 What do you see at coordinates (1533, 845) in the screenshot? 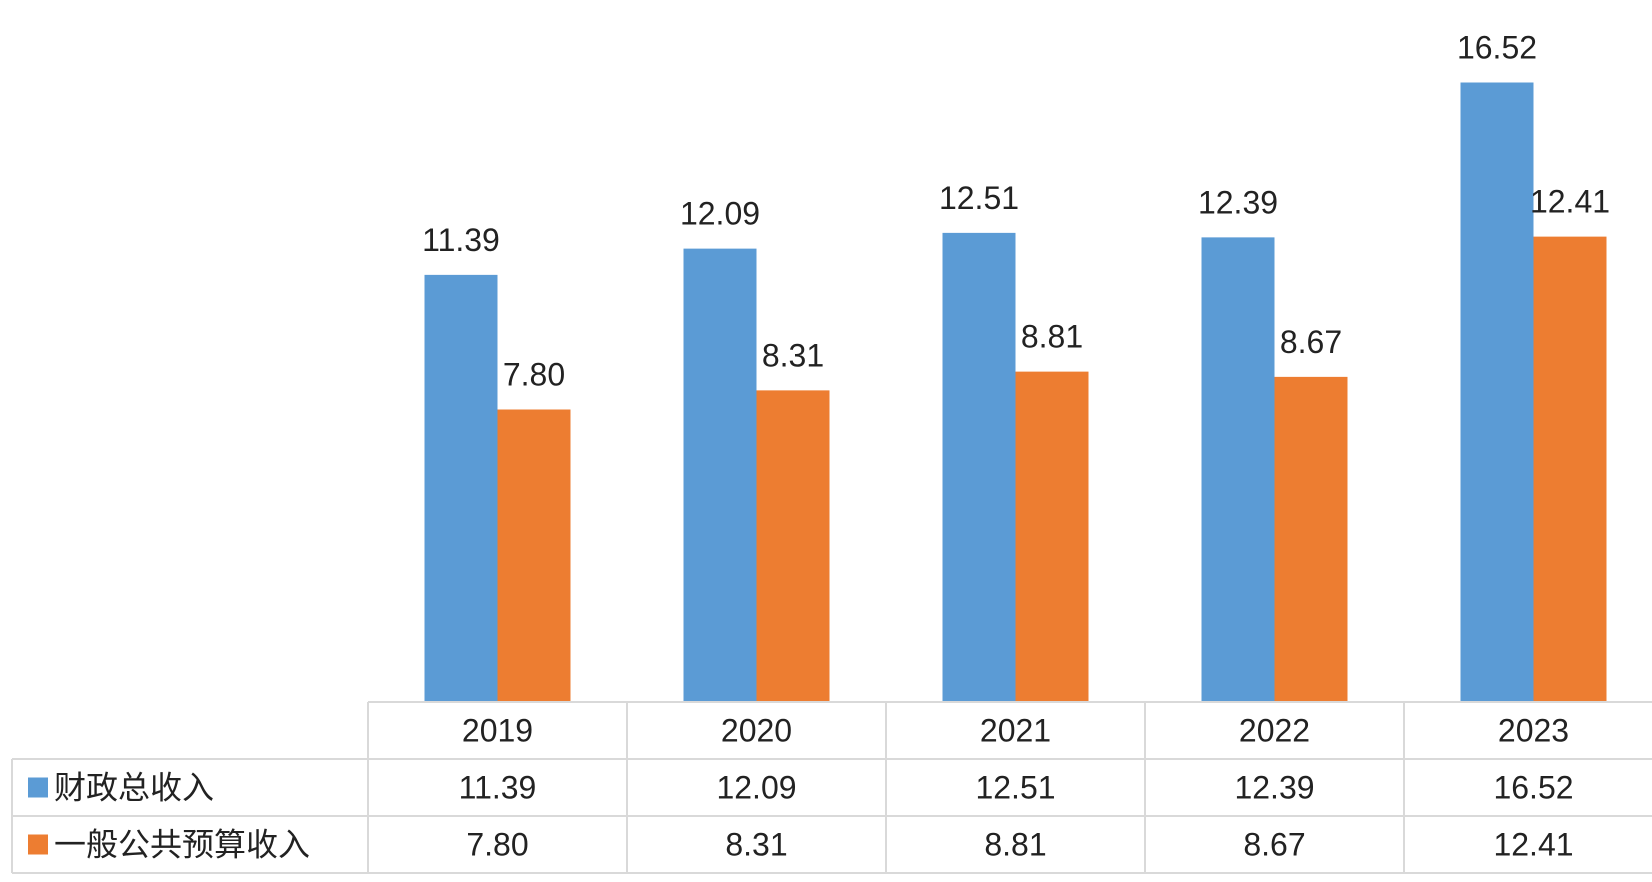
I see `table-value-2023-series-2: 12.41` at bounding box center [1533, 845].